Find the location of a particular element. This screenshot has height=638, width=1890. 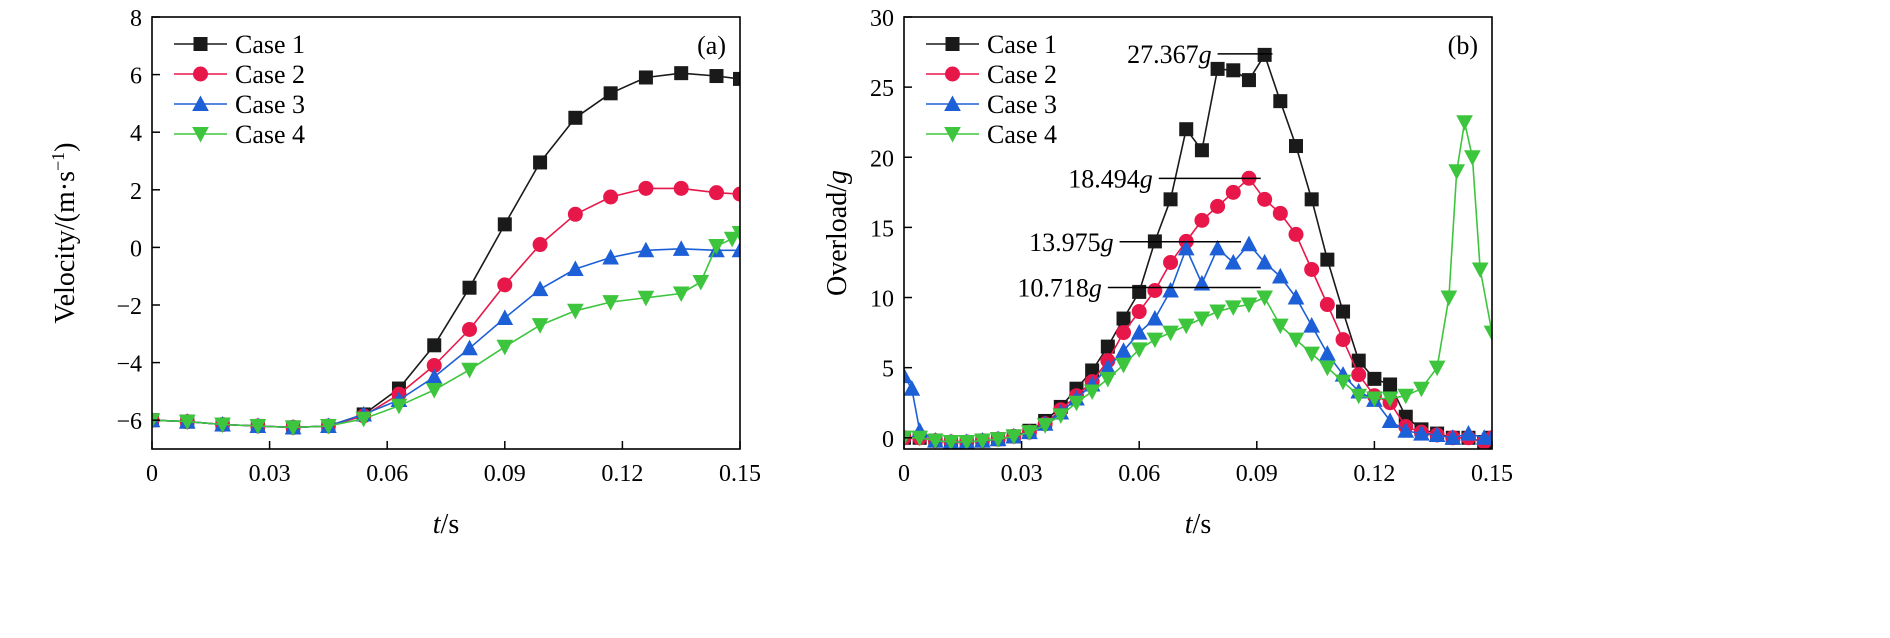

y-tick-label: −6 is located at coordinates (129, 422).